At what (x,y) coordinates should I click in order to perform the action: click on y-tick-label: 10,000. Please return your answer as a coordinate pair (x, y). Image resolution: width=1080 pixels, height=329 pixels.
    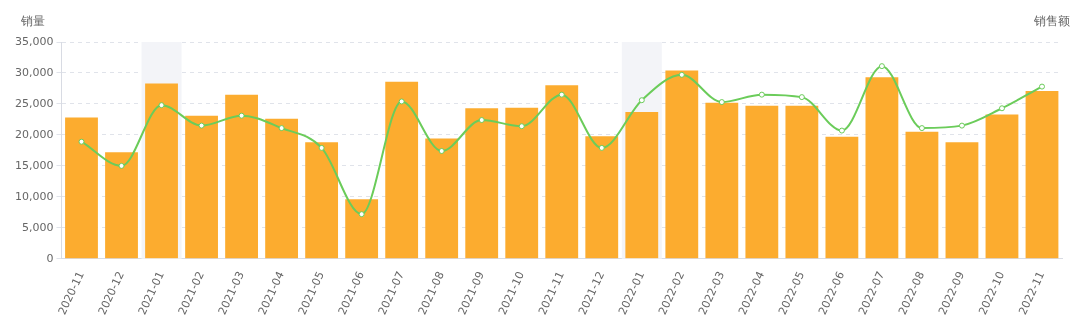
    Looking at the image, I should click on (34, 196).